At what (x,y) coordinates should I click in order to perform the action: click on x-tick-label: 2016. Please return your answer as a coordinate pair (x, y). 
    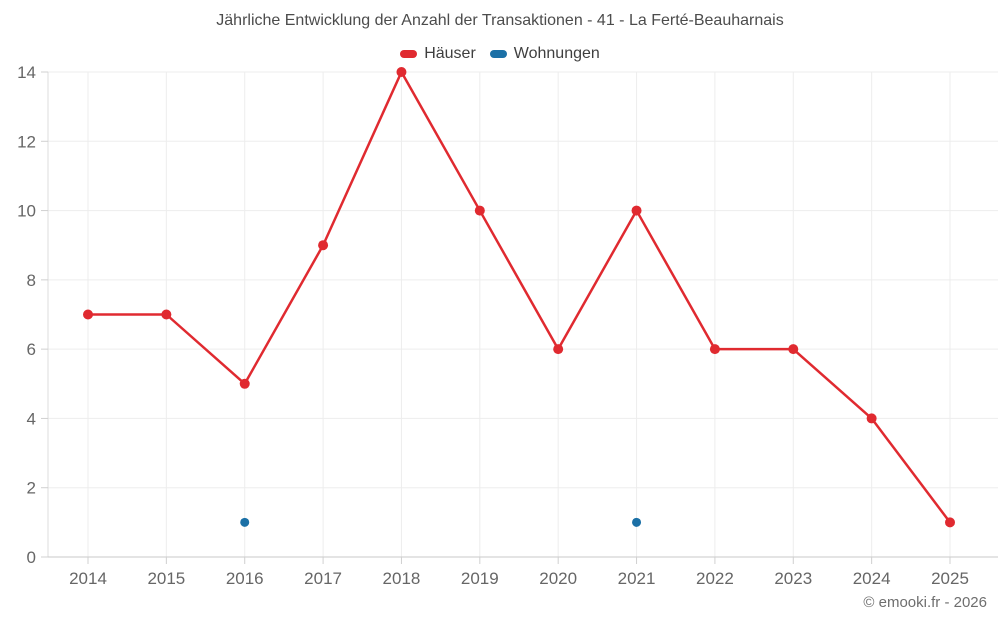
    Looking at the image, I should click on (245, 578).